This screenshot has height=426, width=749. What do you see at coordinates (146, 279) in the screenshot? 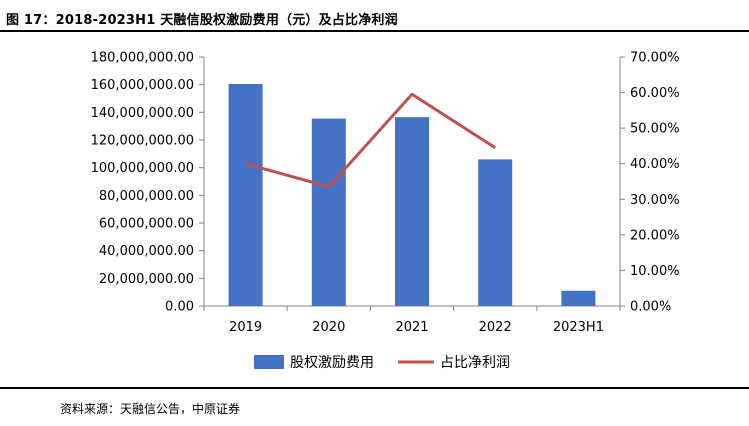
I see `left-axis-tick-label: 20,000,000.00` at bounding box center [146, 279].